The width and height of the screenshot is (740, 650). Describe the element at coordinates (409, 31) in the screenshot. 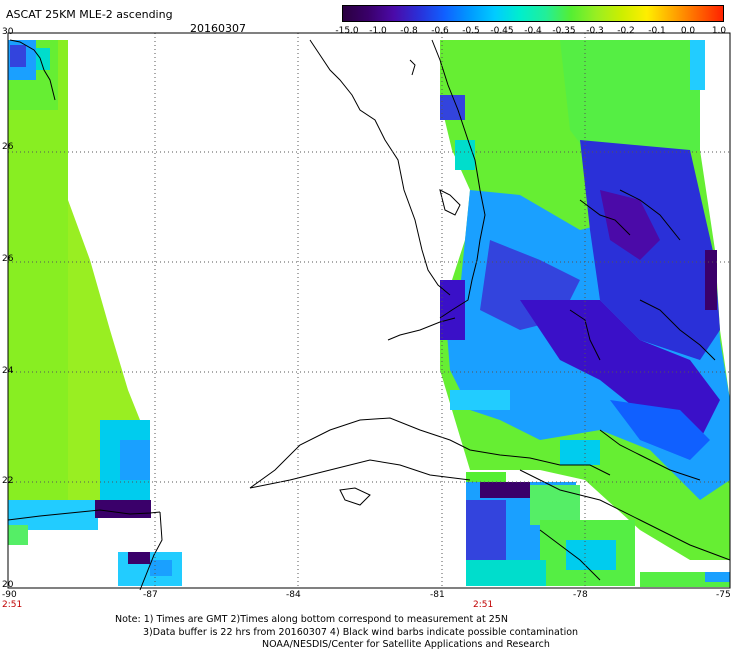

I see `colorbar-label: -0.8` at that location.